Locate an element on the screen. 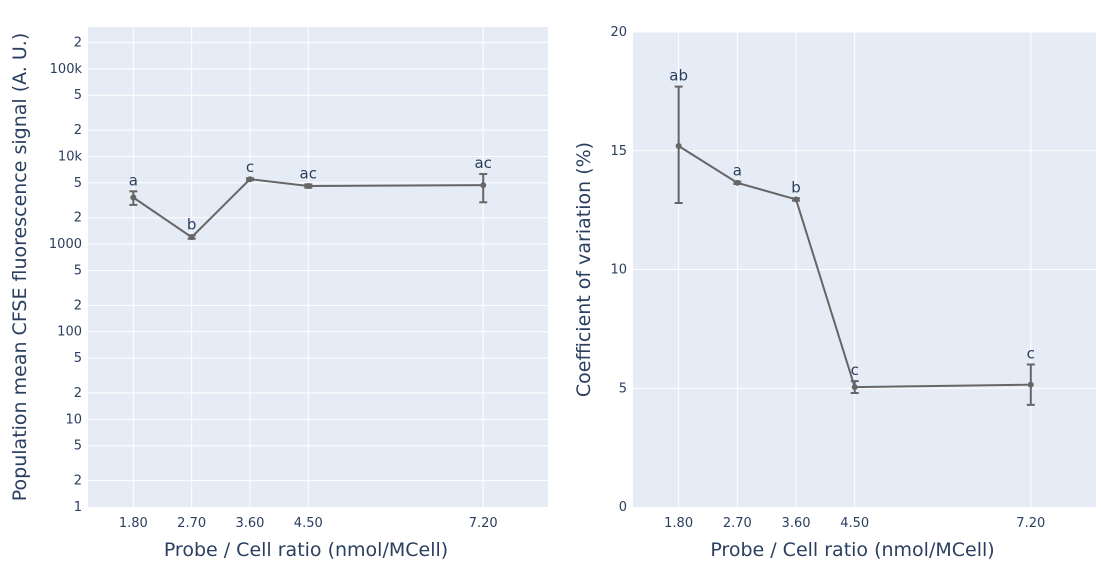 The height and width of the screenshot is (564, 1101). y-tick-label: 15 is located at coordinates (618, 151).